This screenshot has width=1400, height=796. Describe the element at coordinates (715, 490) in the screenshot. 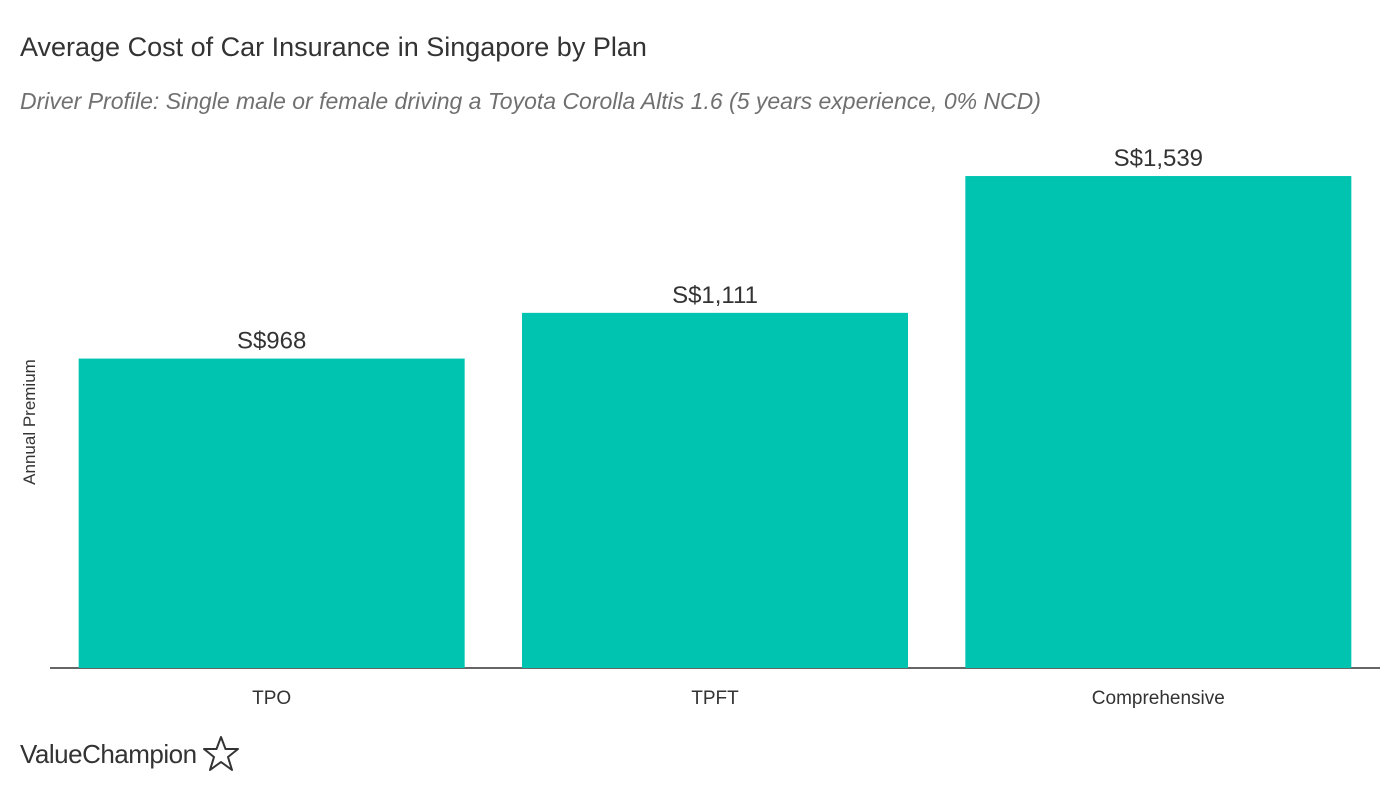

I see `bar-tpft` at that location.